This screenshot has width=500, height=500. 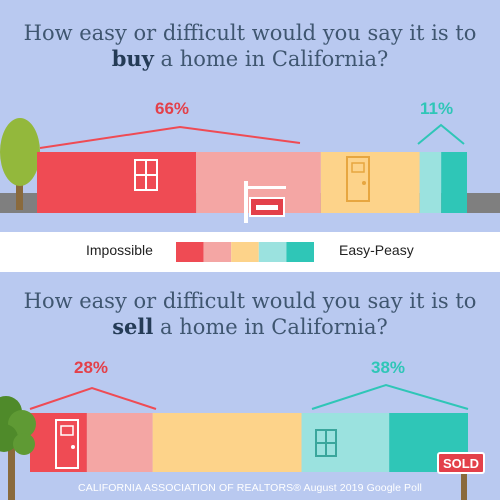 What do you see at coordinates (133, 326) in the screenshot?
I see `sell-title-emphasis: sell` at bounding box center [133, 326].